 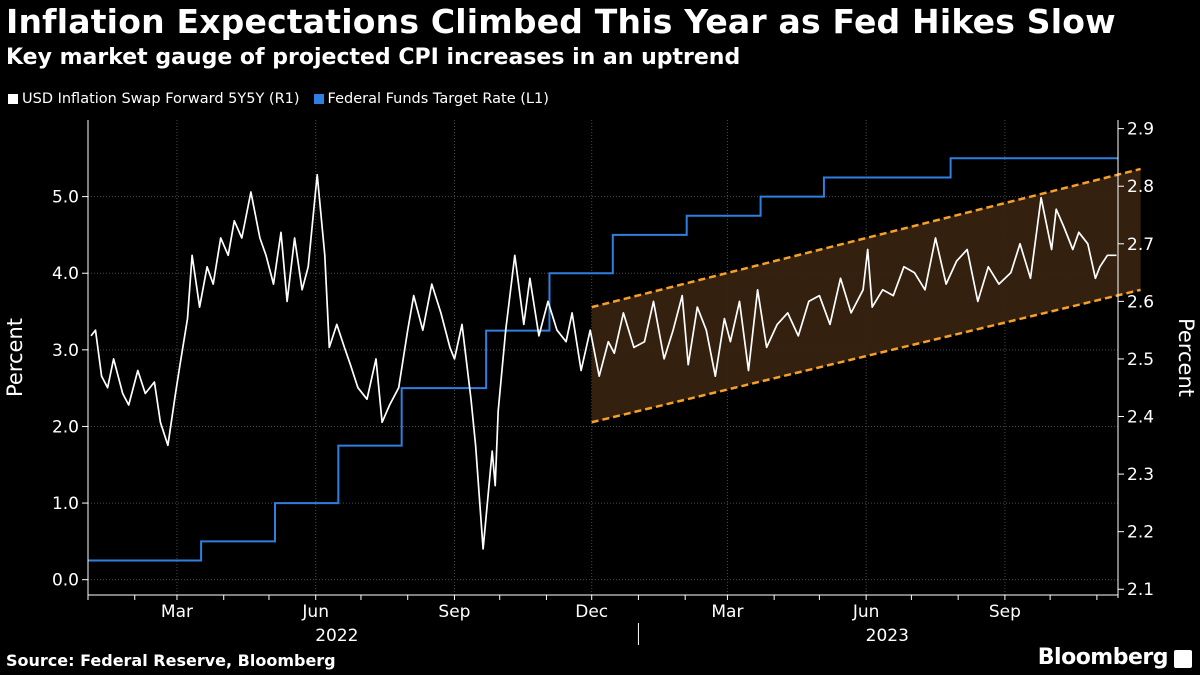 I want to click on right-tick-label: 2.6, so click(x=1140, y=302).